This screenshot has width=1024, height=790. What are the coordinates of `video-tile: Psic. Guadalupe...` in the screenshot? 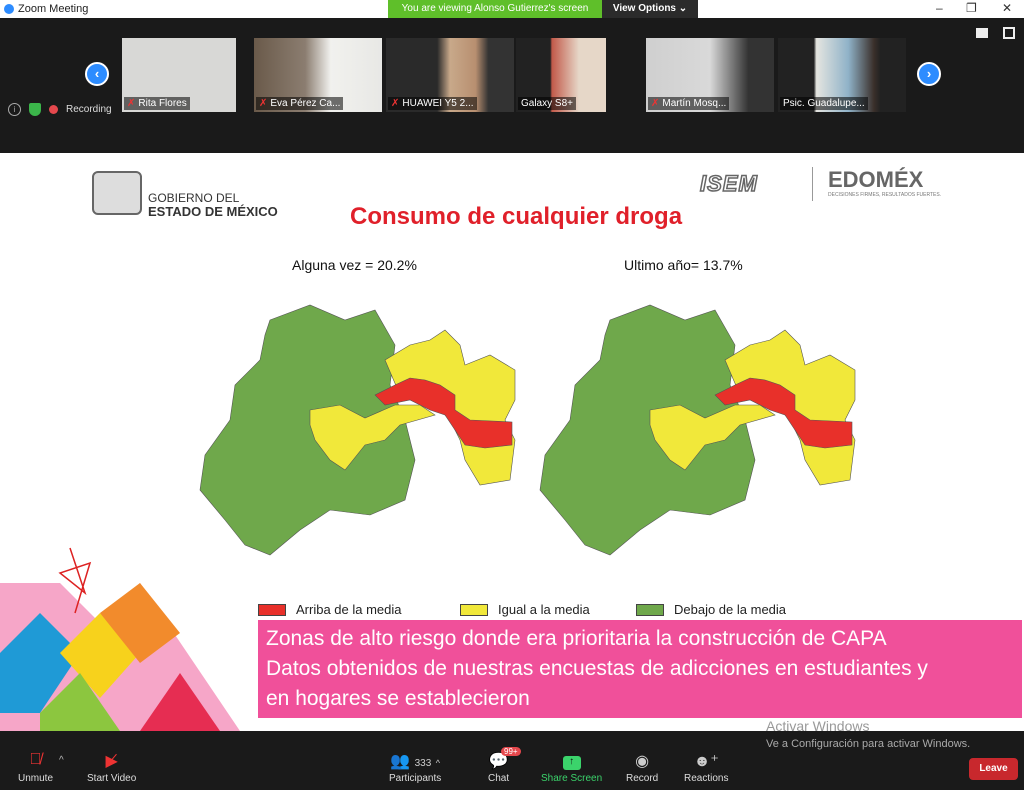 It's located at (842, 75).